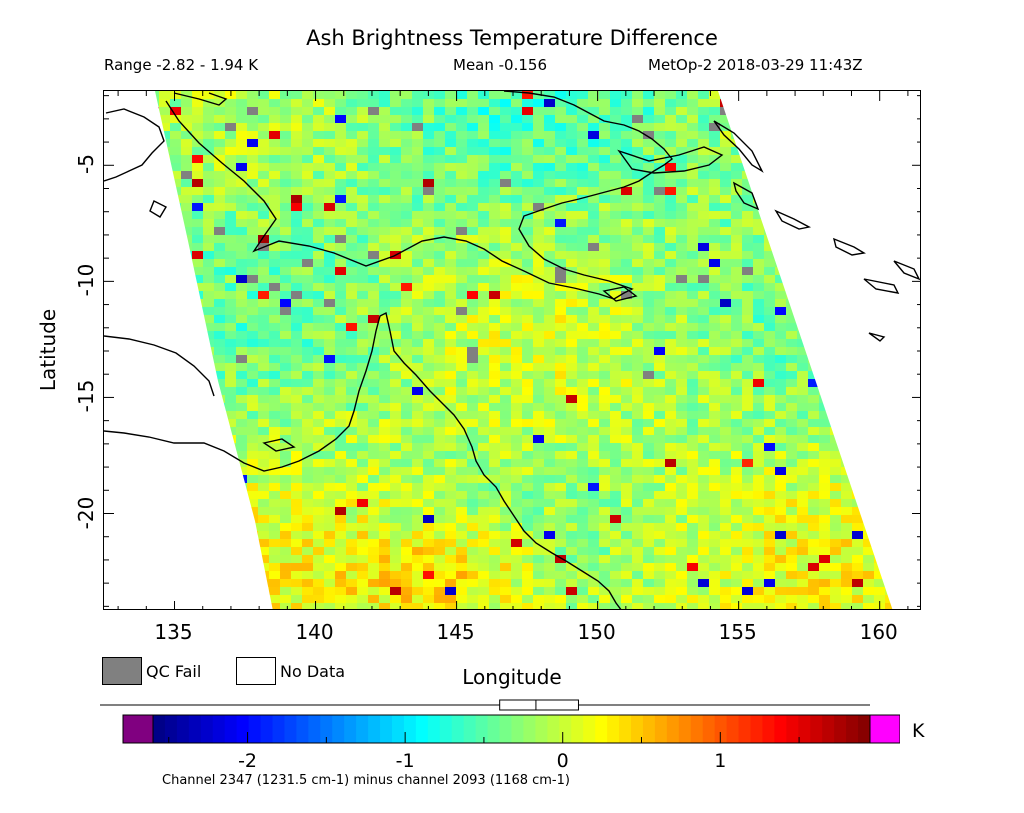  What do you see at coordinates (256, 671) in the screenshot?
I see `no-data-swatch` at bounding box center [256, 671].